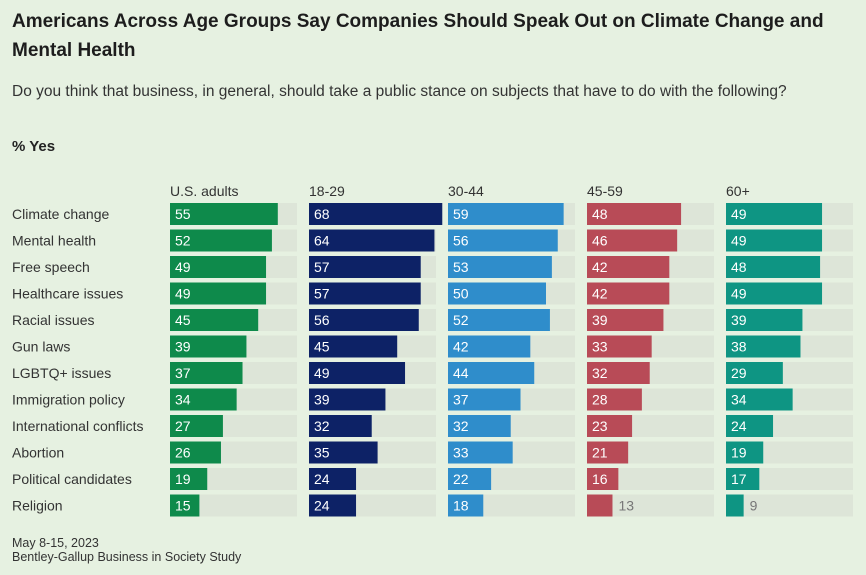  Describe the element at coordinates (327, 191) in the screenshot. I see `series-header: 18-29` at that location.